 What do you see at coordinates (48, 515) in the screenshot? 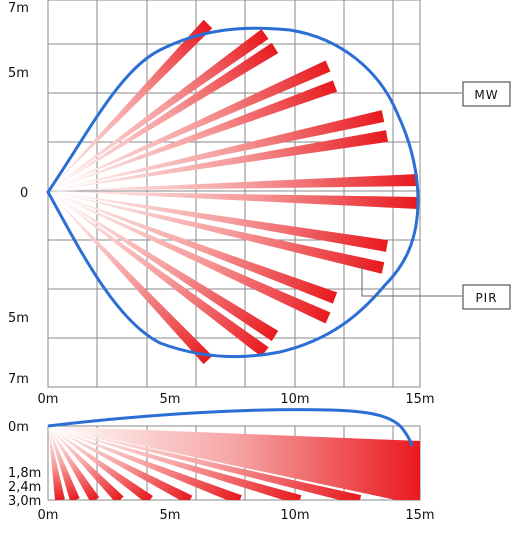
I see `side-x-label-0m: 0m` at bounding box center [48, 515].